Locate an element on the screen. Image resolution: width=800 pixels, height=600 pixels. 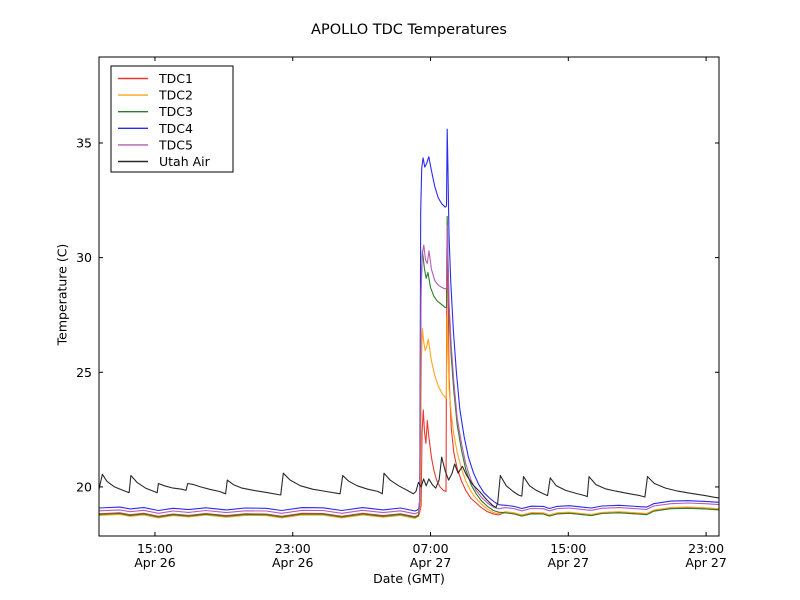
legend-label-tdc1: TDC1 is located at coordinates (175, 78).